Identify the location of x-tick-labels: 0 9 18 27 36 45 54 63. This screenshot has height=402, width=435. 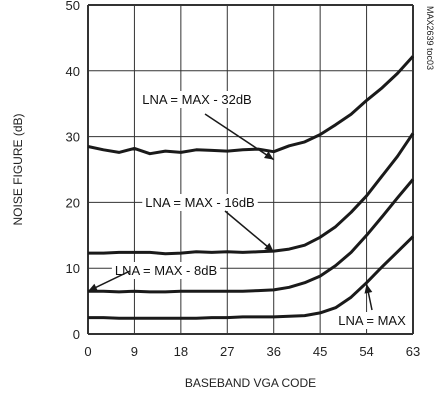
(252, 351).